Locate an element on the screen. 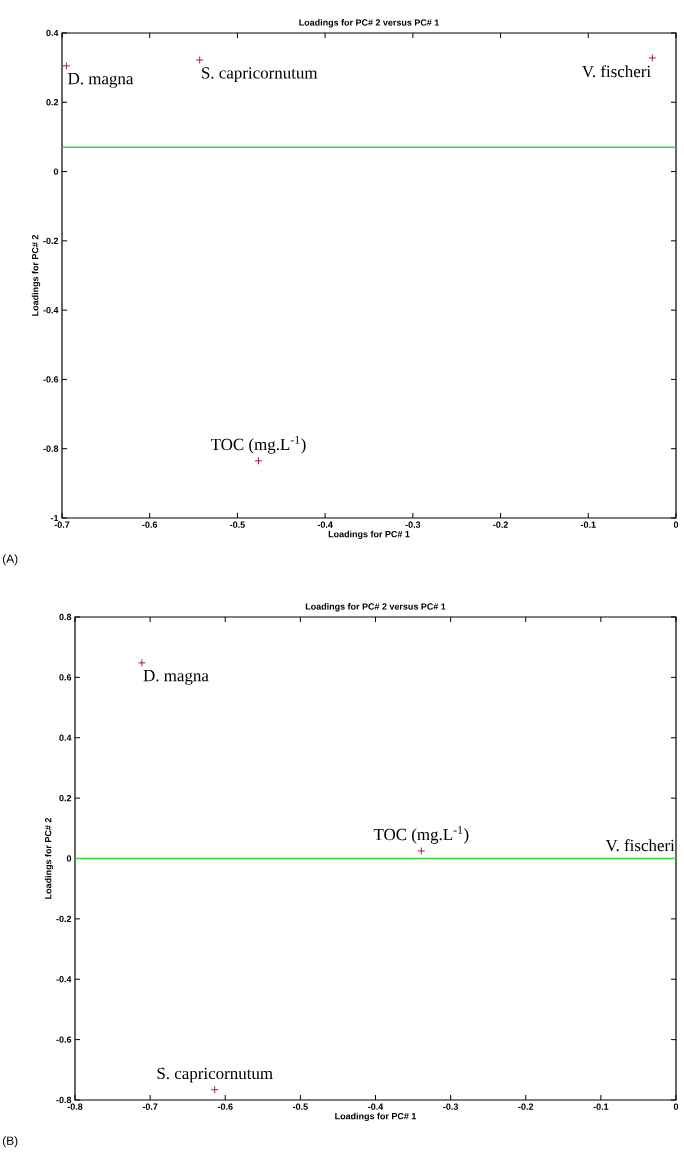 The image size is (684, 1156). text: (A) is located at coordinates (10, 560).